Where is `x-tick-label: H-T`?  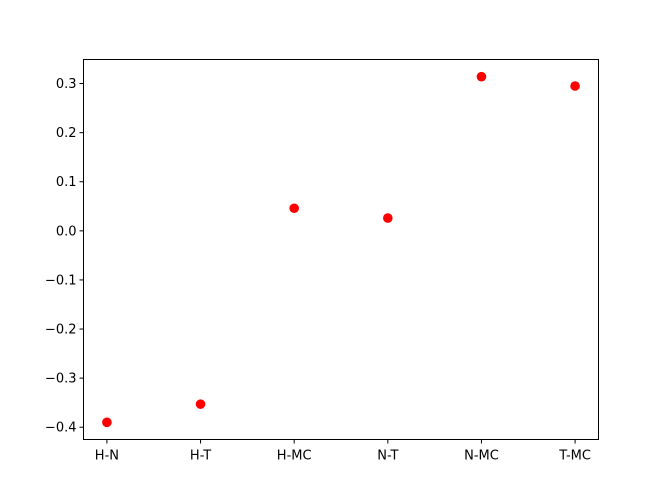 x-tick-label: H-T is located at coordinates (200, 456).